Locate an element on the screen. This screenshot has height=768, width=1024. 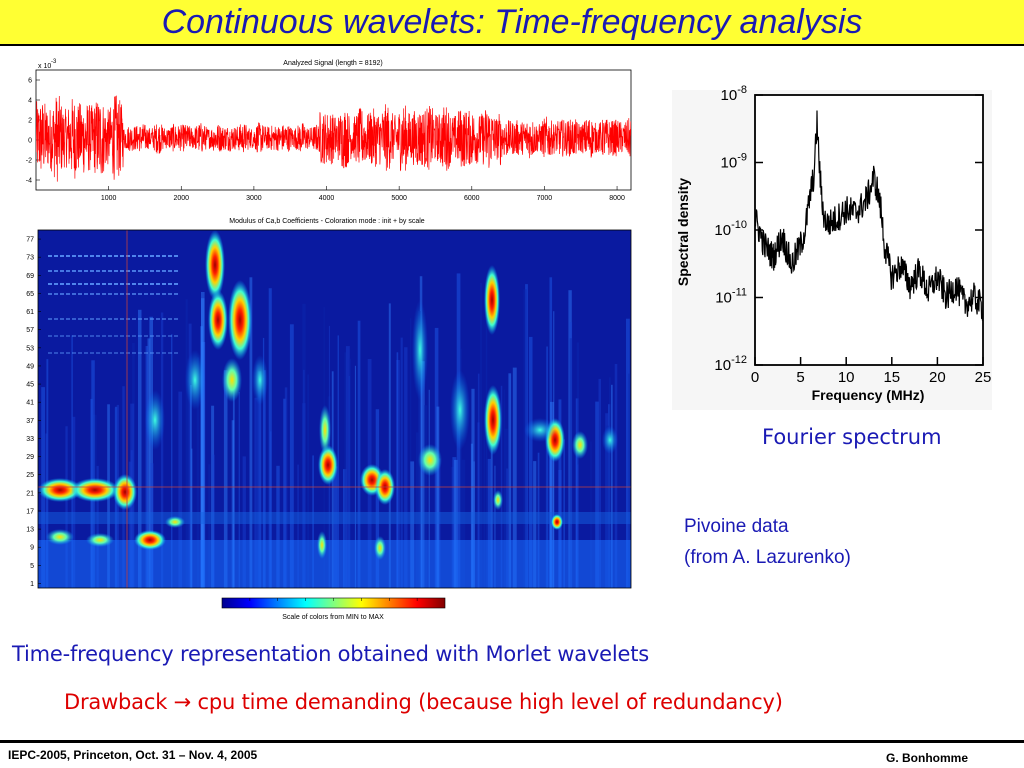
spectrum-xtick-label: 0 is located at coordinates (755, 377).